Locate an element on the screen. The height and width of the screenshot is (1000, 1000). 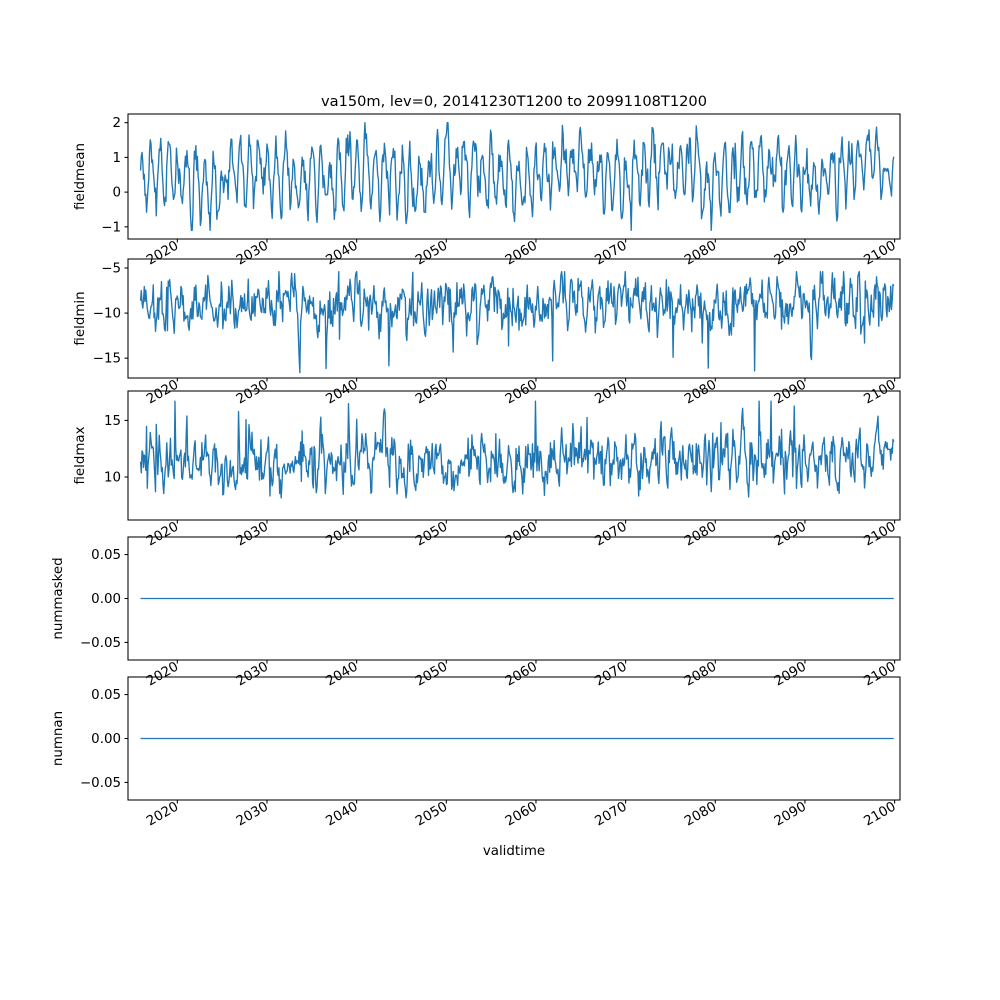
y-tick-label: 10 is located at coordinates (112, 478).